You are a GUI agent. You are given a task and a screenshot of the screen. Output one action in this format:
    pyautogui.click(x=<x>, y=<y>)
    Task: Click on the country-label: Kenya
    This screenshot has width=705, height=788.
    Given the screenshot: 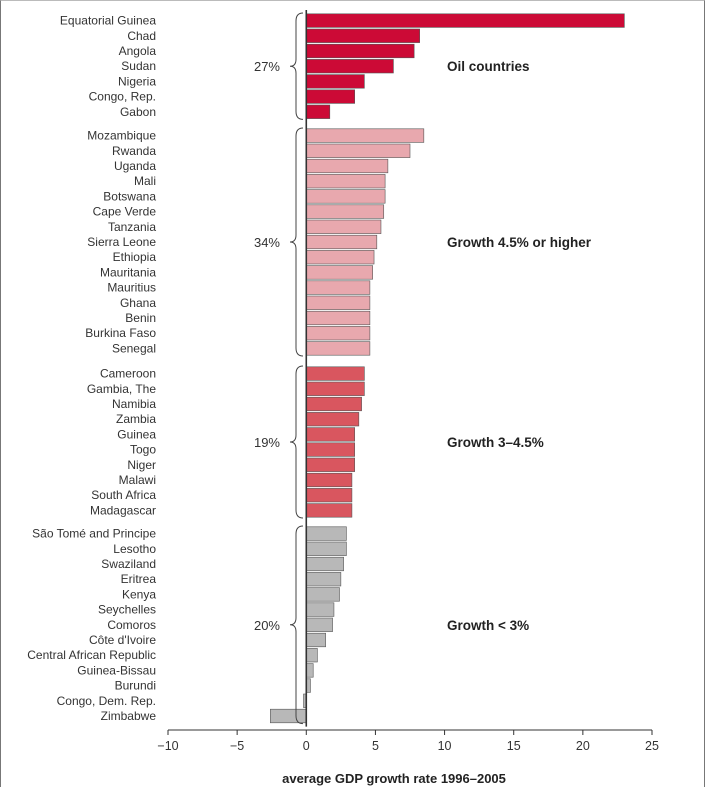 What is the action you would take?
    pyautogui.click(x=139, y=594)
    